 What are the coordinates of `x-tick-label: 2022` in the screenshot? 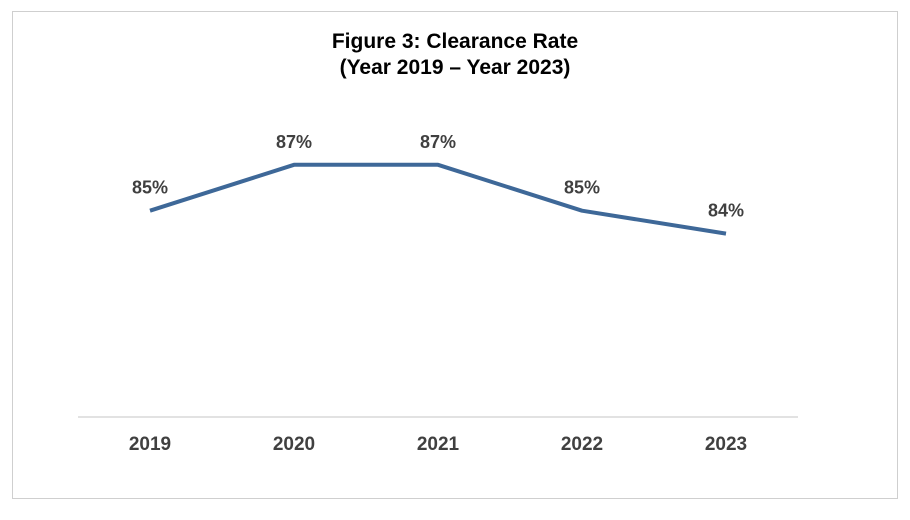 It's located at (582, 444).